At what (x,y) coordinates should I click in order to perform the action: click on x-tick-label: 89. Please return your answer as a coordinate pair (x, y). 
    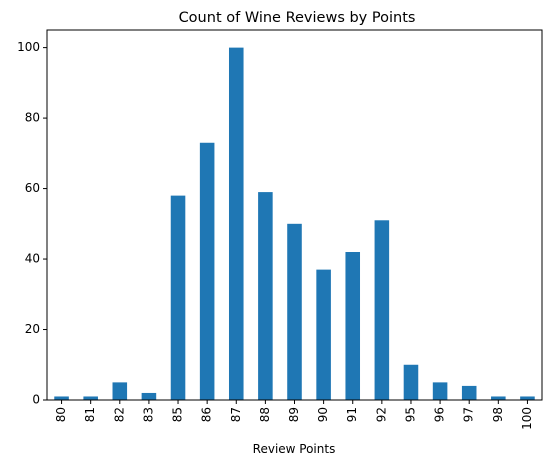
    Looking at the image, I should click on (294, 414).